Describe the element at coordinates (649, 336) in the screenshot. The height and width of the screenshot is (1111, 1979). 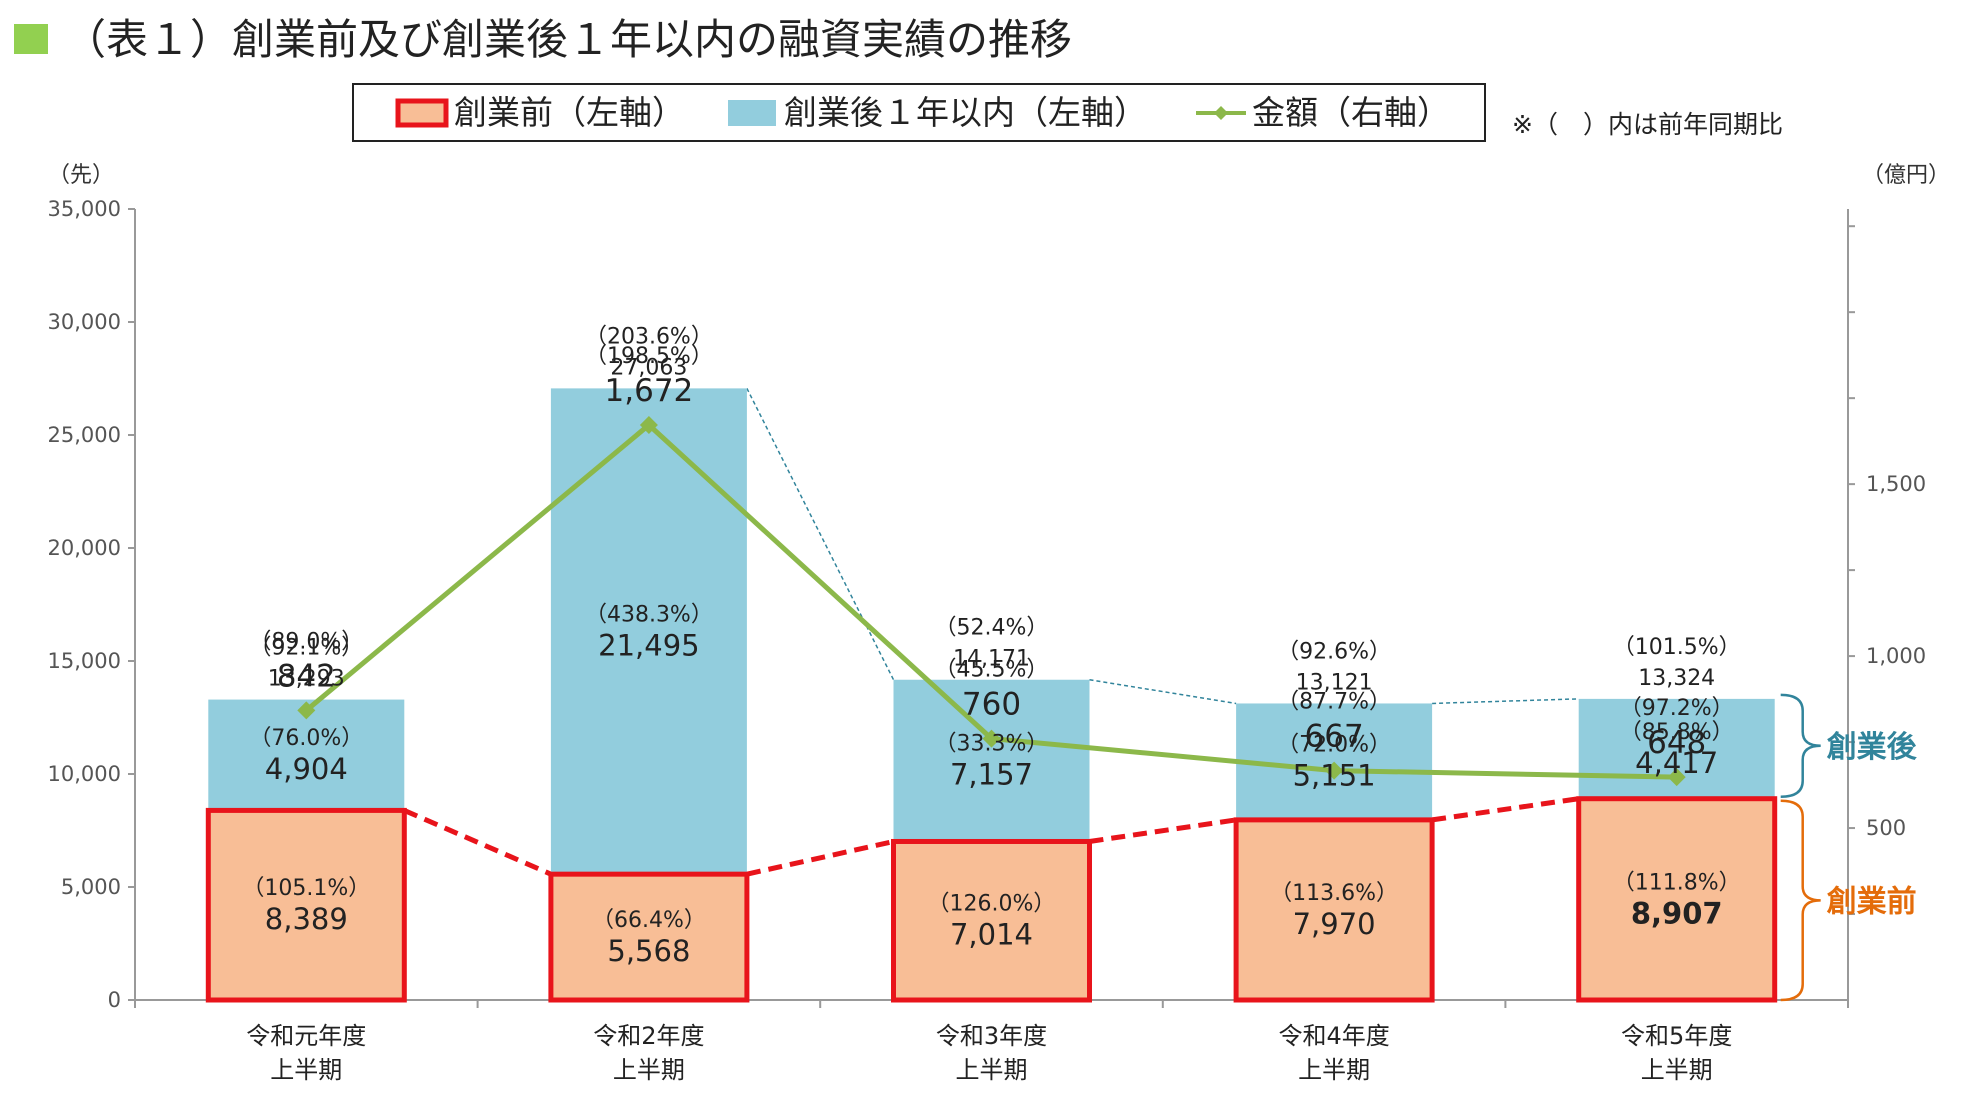
I see `total-yoy-label: （203.6%）` at that location.